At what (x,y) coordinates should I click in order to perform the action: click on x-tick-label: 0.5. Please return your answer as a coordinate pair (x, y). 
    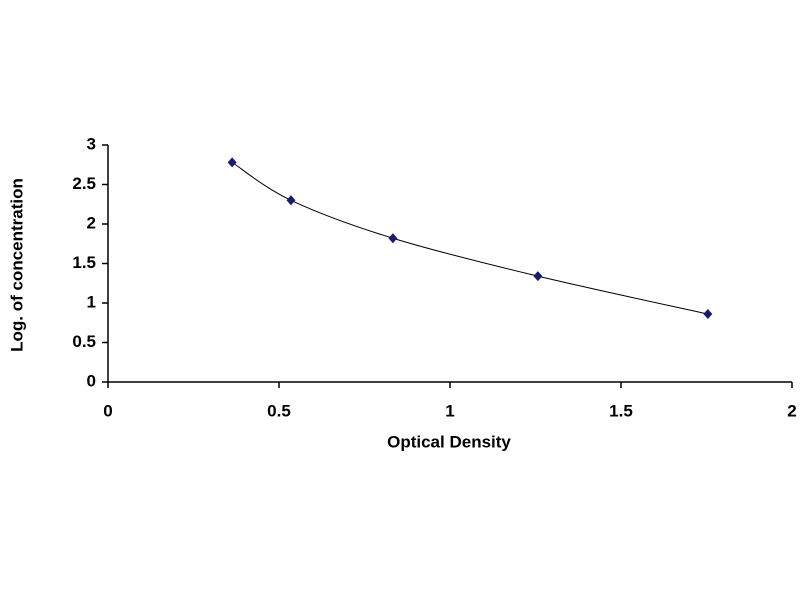
    Looking at the image, I should click on (279, 410).